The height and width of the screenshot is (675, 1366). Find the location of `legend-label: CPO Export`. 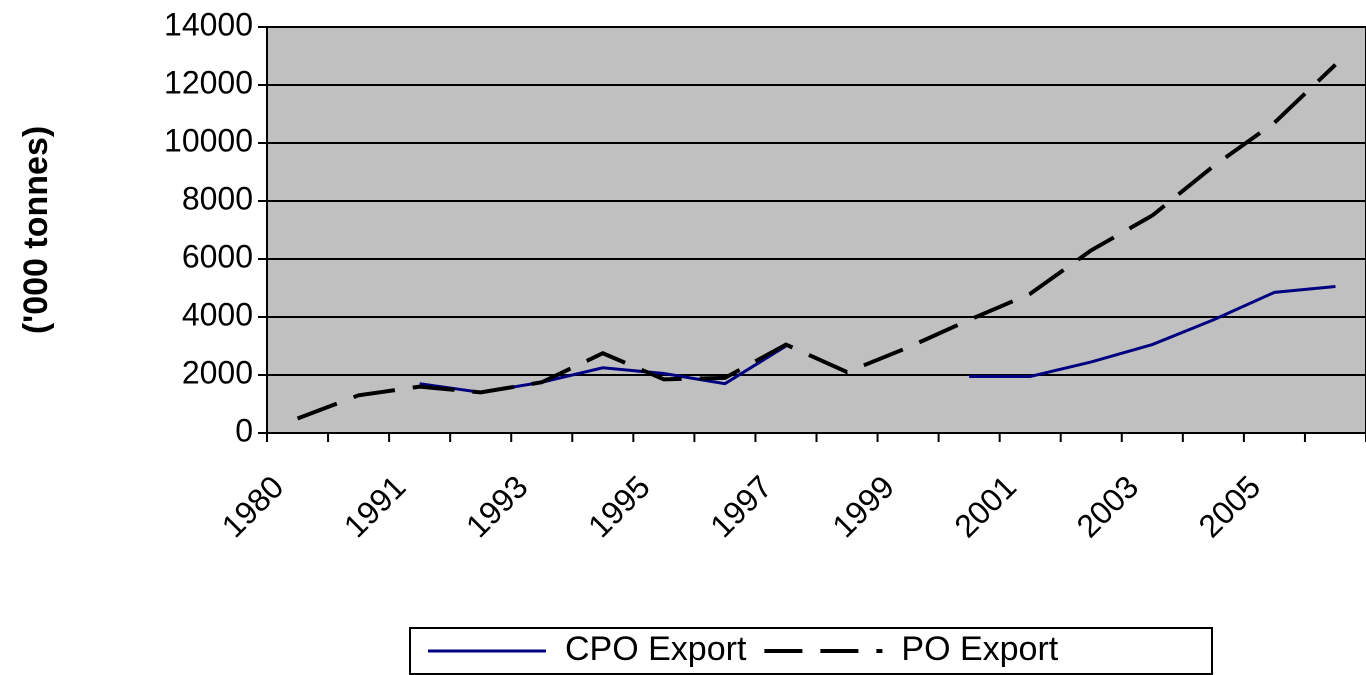

legend-label: CPO Export is located at coordinates (656, 649).